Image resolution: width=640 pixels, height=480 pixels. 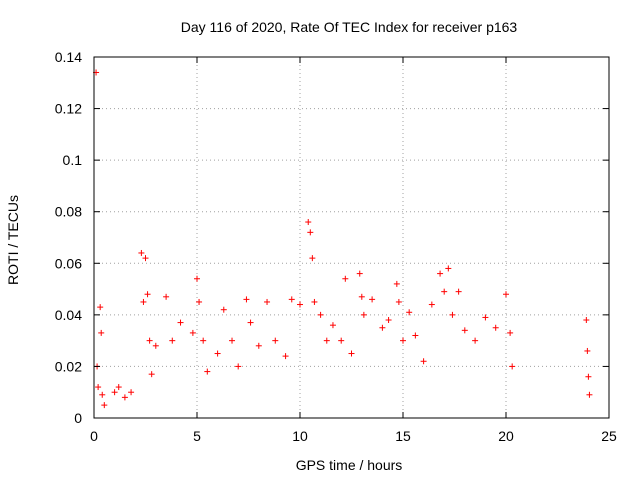 What do you see at coordinates (609, 436) in the screenshot?
I see `x-tick-label: 25` at bounding box center [609, 436].